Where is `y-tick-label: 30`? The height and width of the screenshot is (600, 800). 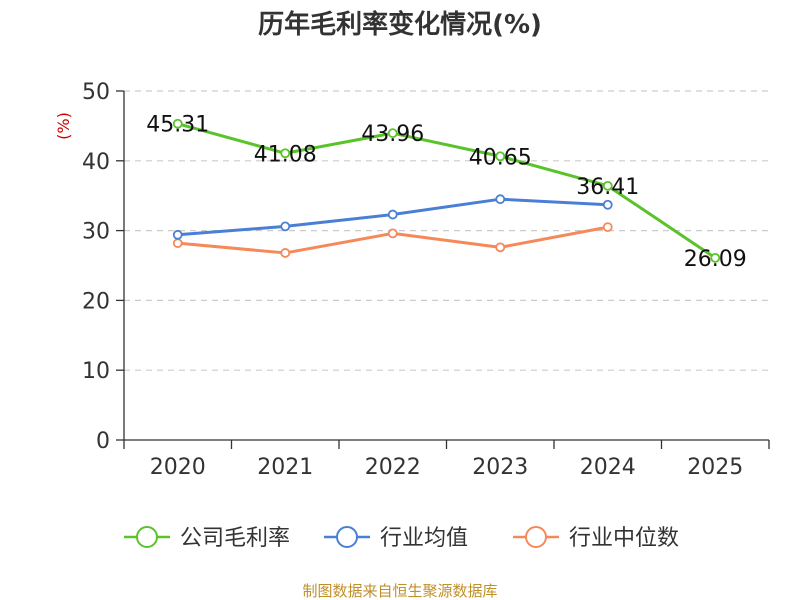 y-tick-label: 30 is located at coordinates (96, 232).